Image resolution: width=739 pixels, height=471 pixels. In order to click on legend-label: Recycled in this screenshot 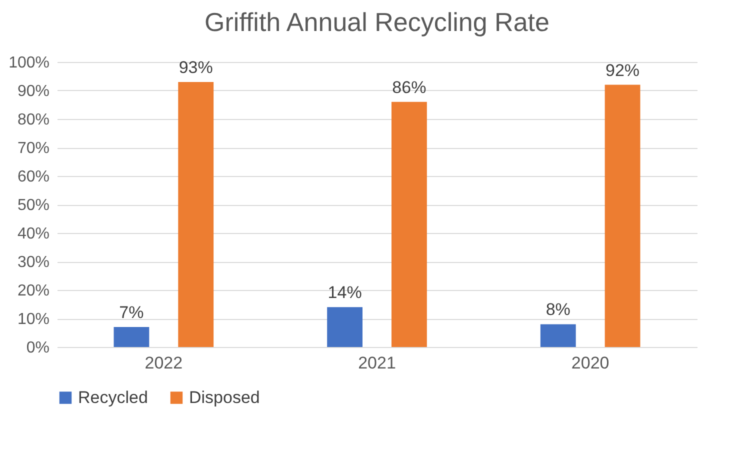, I will do `click(113, 397)`.